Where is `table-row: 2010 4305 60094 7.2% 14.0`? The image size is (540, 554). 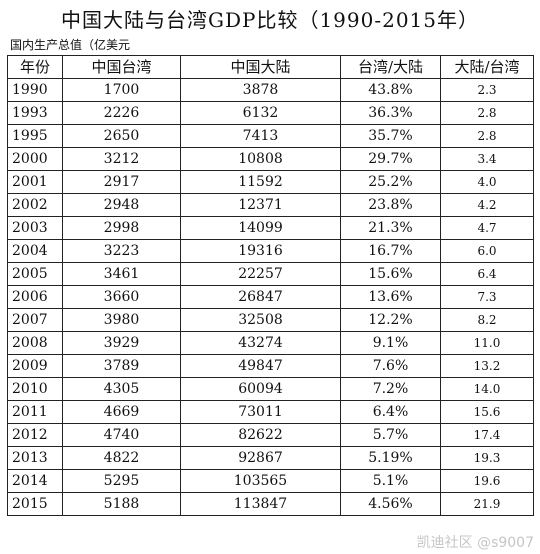
table-row: 2010 4305 60094 7.2% 14.0 is located at coordinates (270, 389).